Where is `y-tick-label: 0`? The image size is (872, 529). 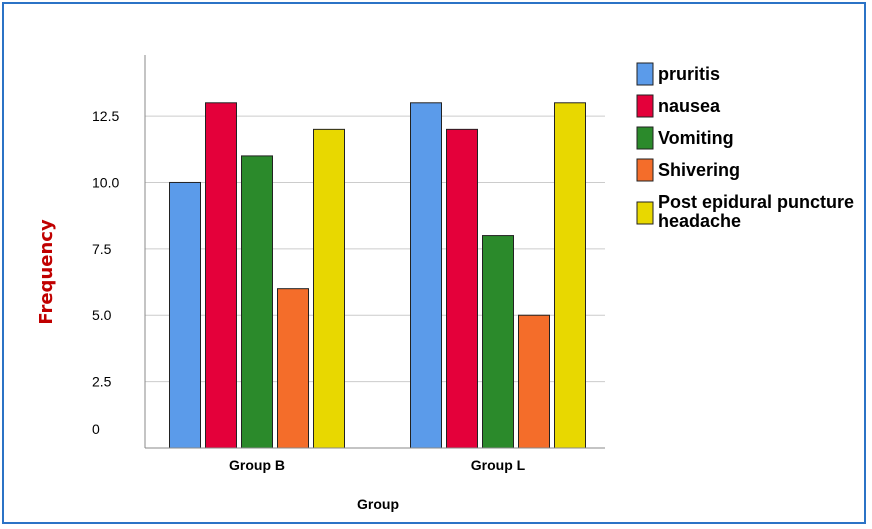
y-tick-label: 0 is located at coordinates (96, 429).